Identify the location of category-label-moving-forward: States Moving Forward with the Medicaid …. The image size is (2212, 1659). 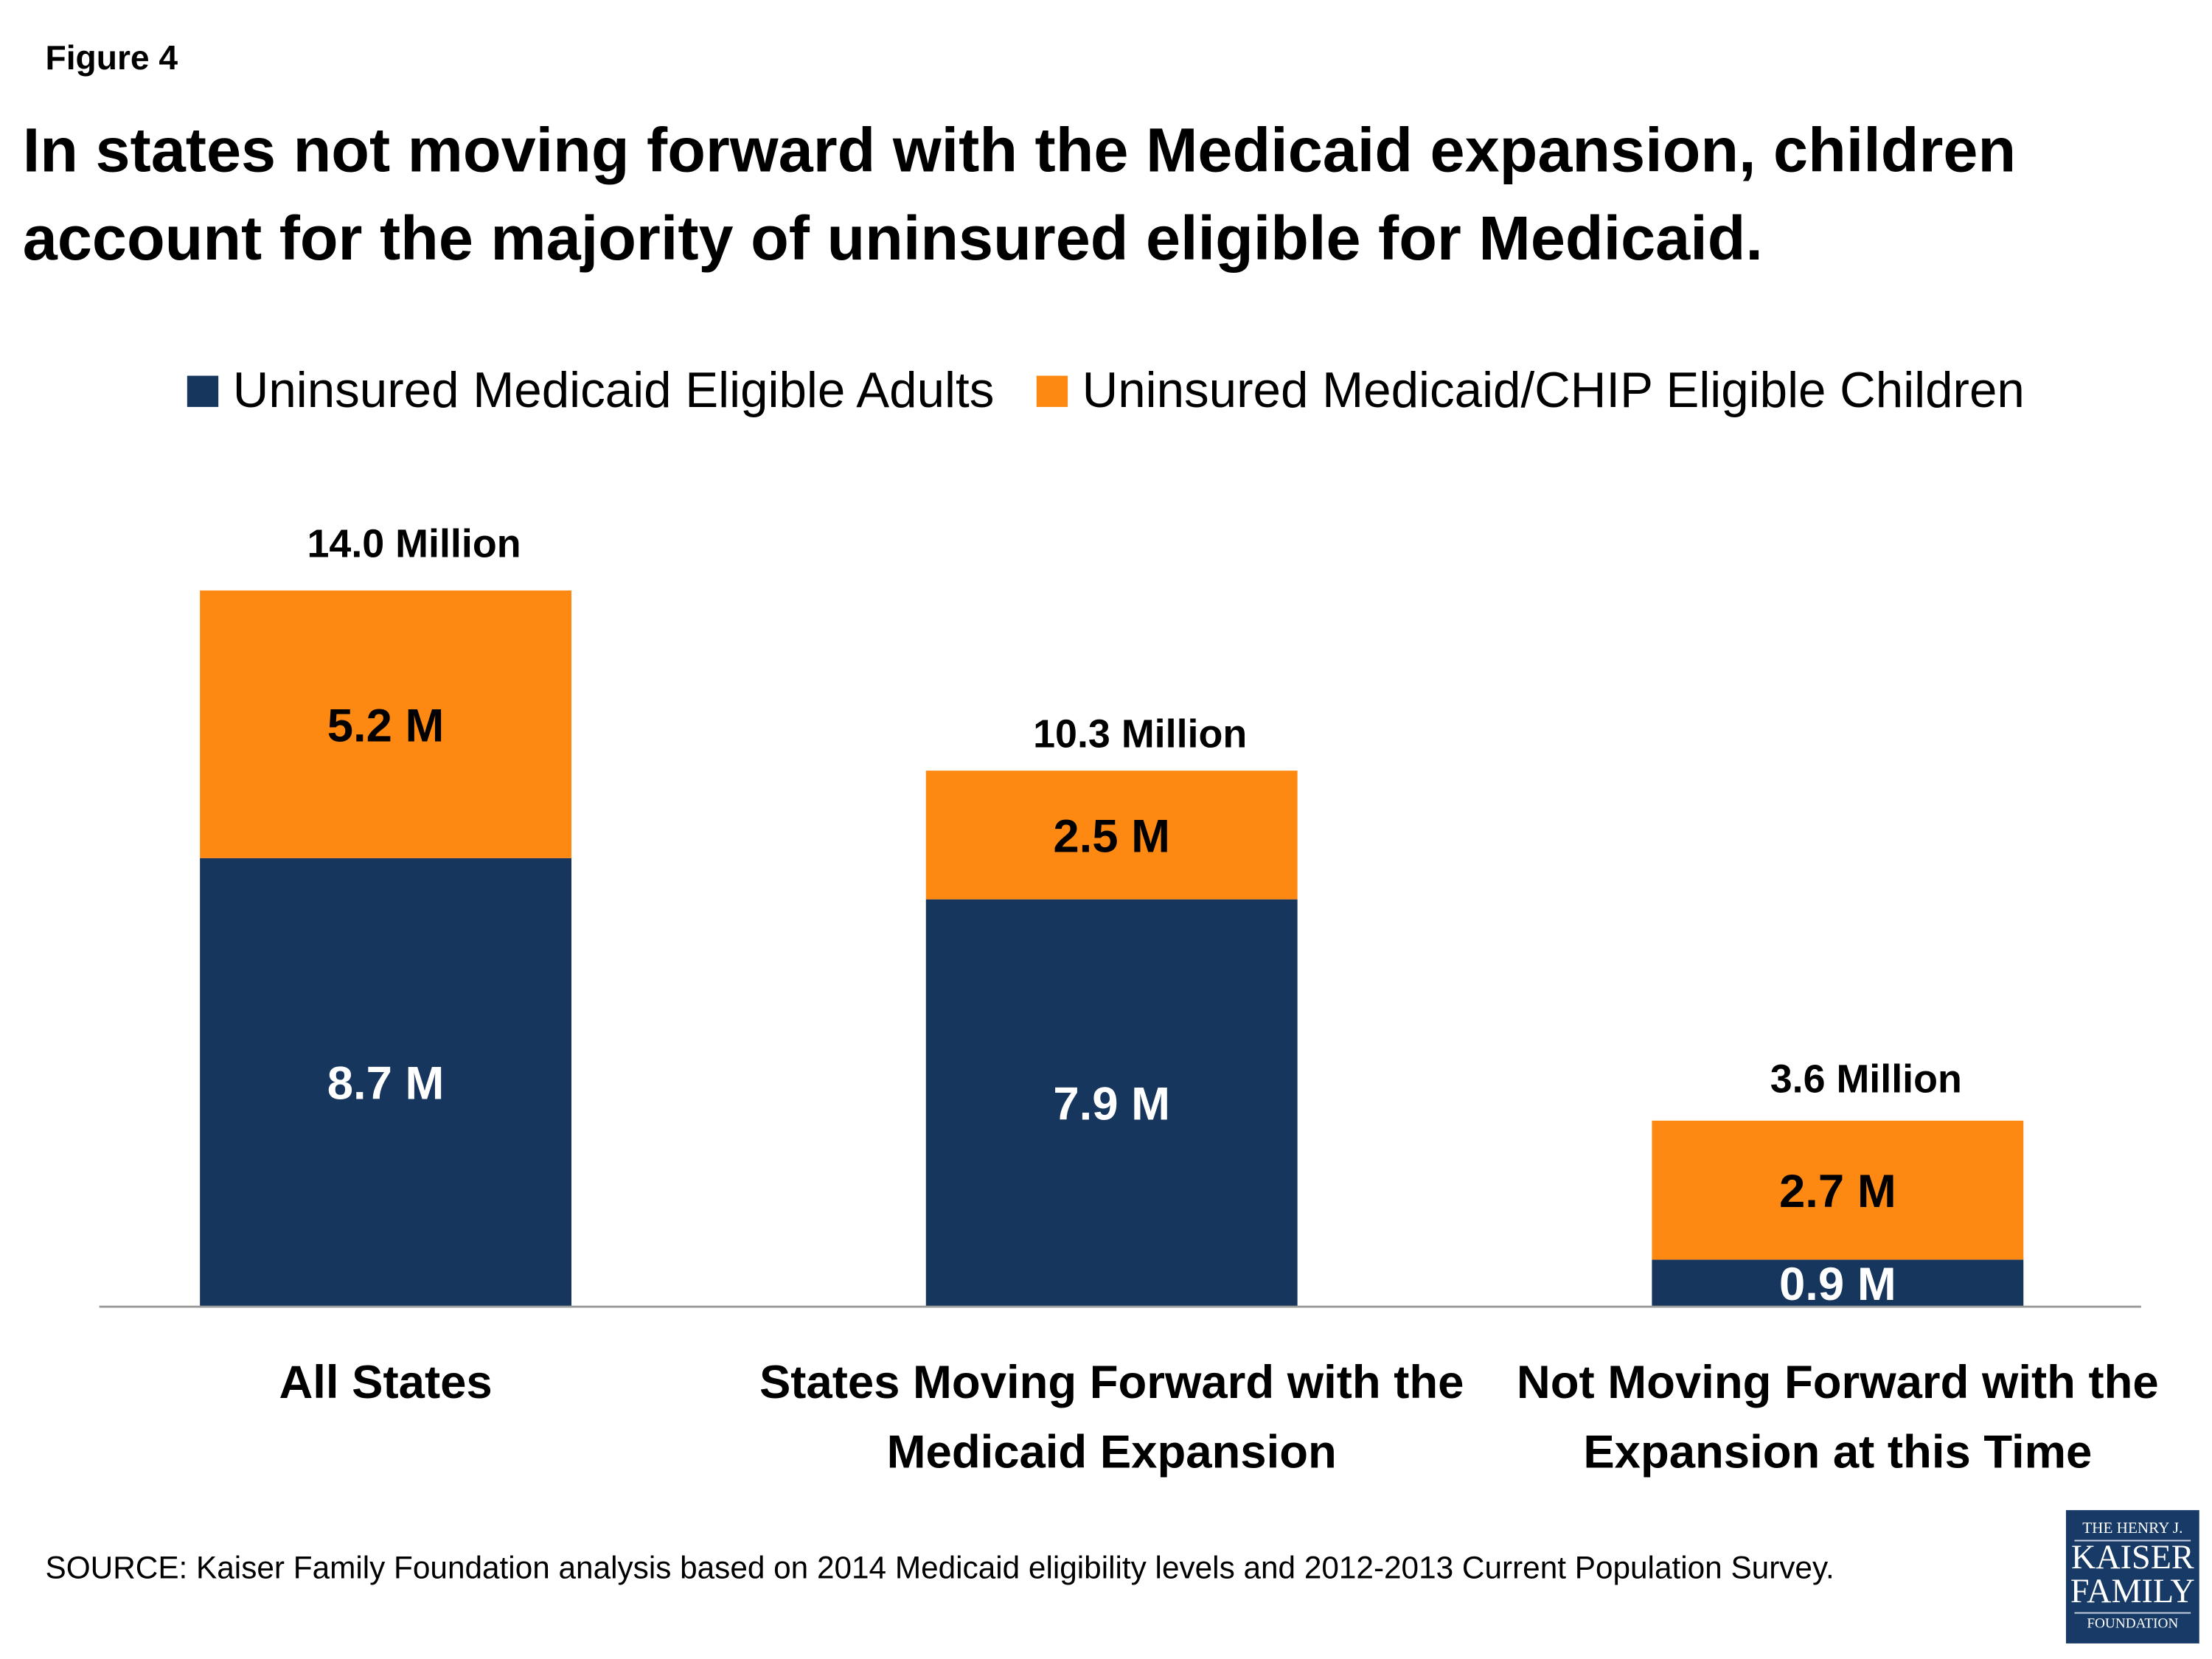
(1111, 1416).